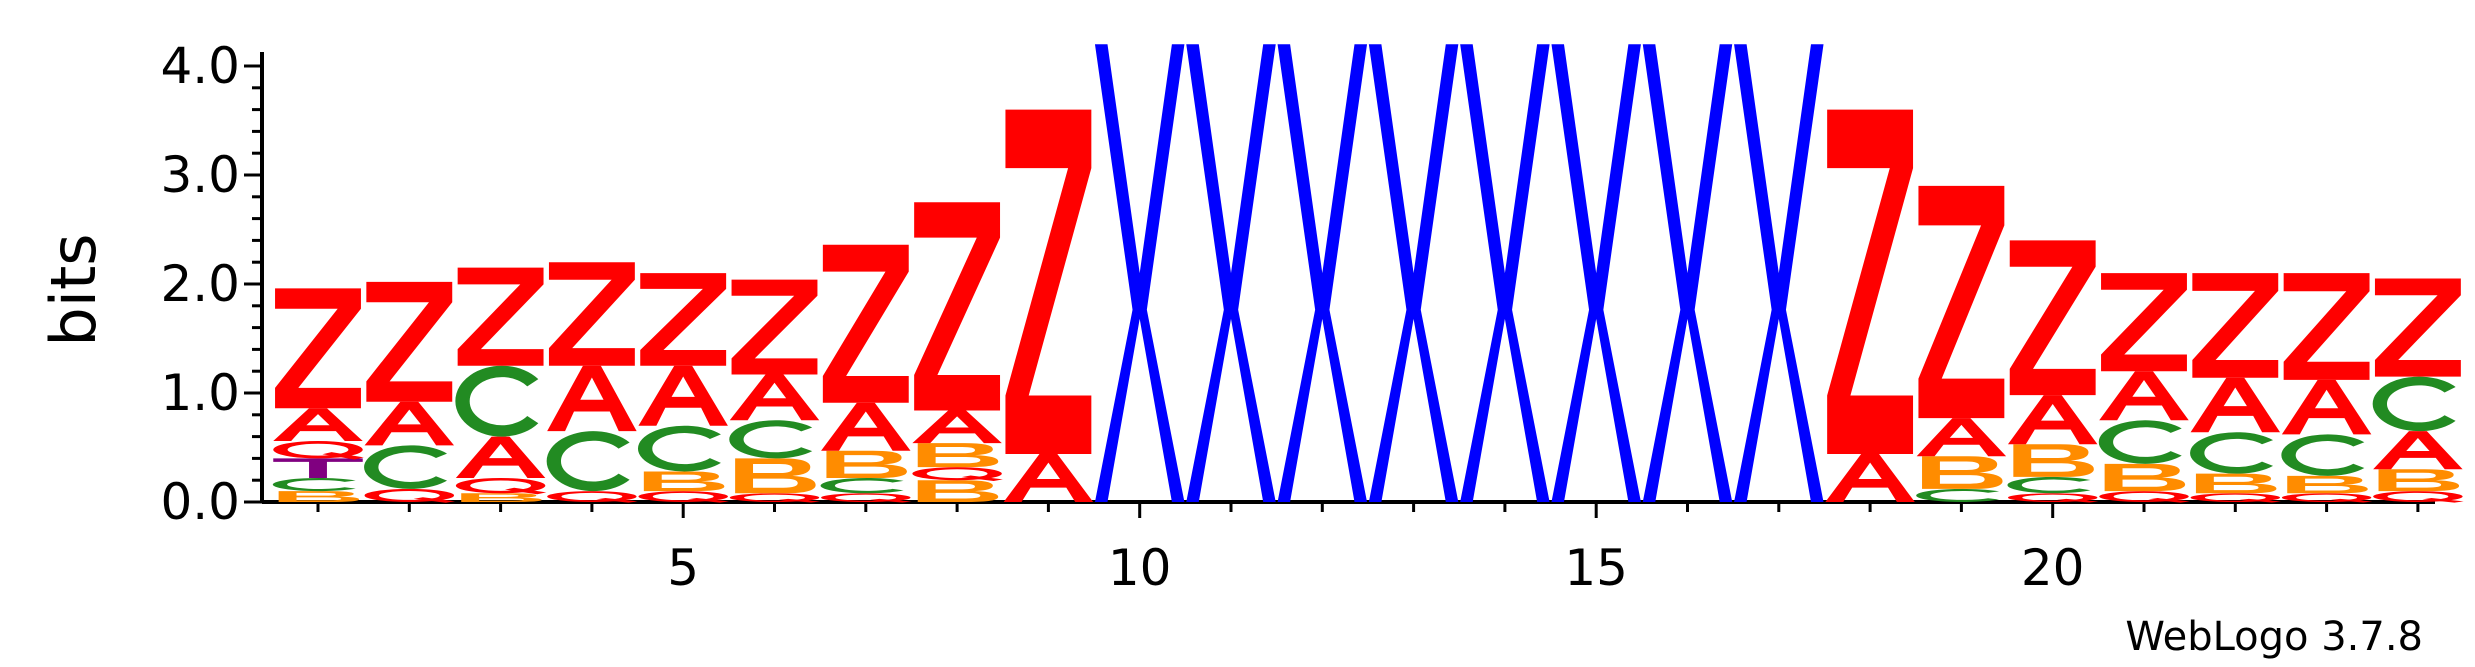 This screenshot has width=2475, height=667. Describe the element at coordinates (200, 502) in the screenshot. I see `y-tick-label: 0.0` at that location.